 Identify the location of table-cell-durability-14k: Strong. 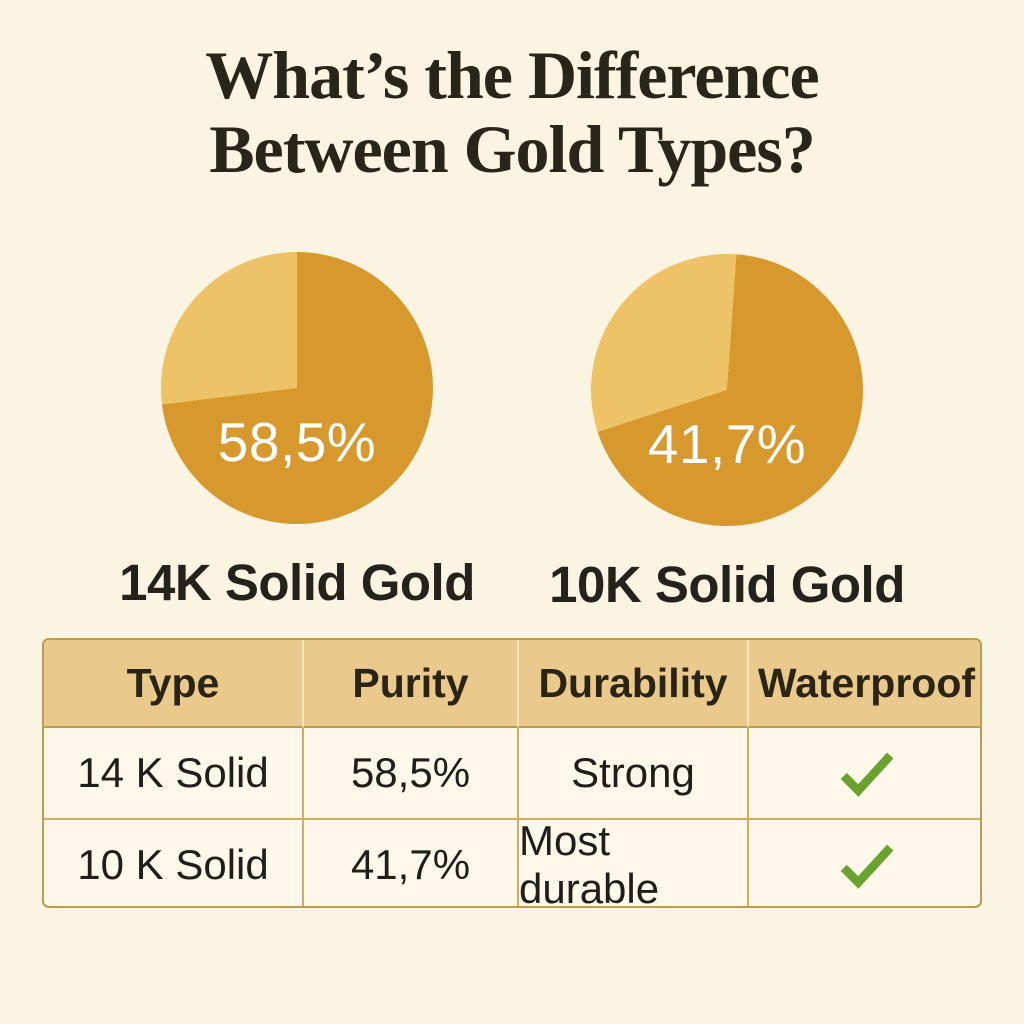
(634, 774).